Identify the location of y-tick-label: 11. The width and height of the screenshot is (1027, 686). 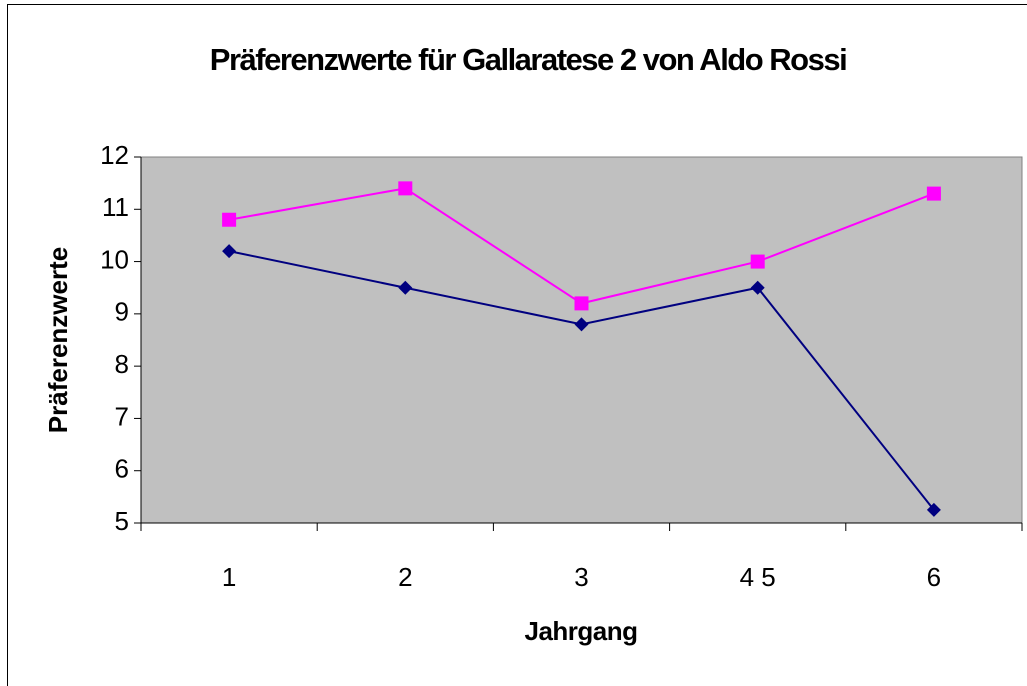
(115, 207).